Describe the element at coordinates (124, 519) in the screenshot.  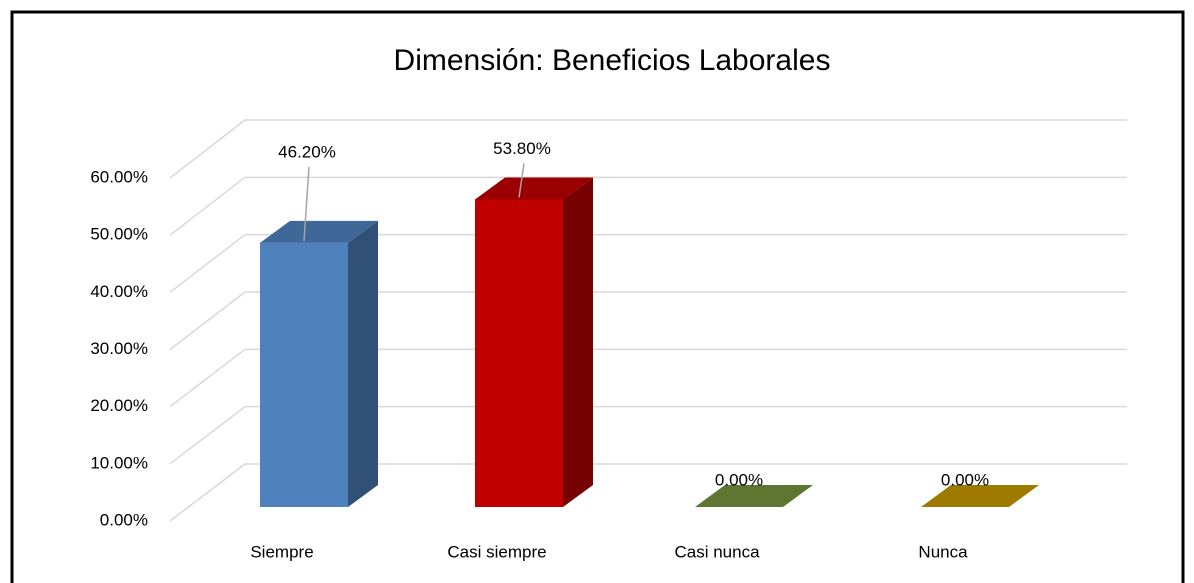
I see `y-tick-label: 0.00%` at that location.